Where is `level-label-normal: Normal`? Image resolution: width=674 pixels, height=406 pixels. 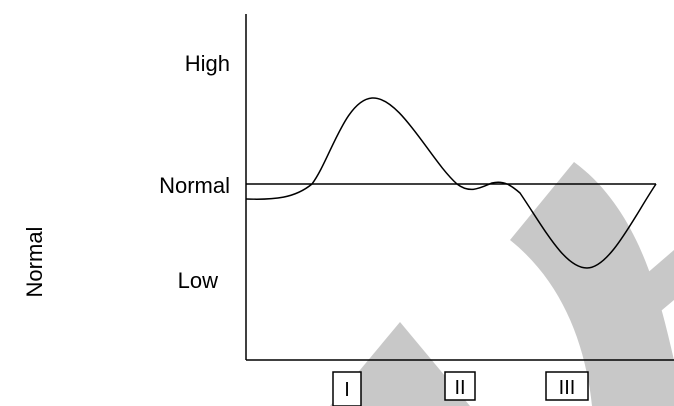
level-label-normal: Normal is located at coordinates (194, 185).